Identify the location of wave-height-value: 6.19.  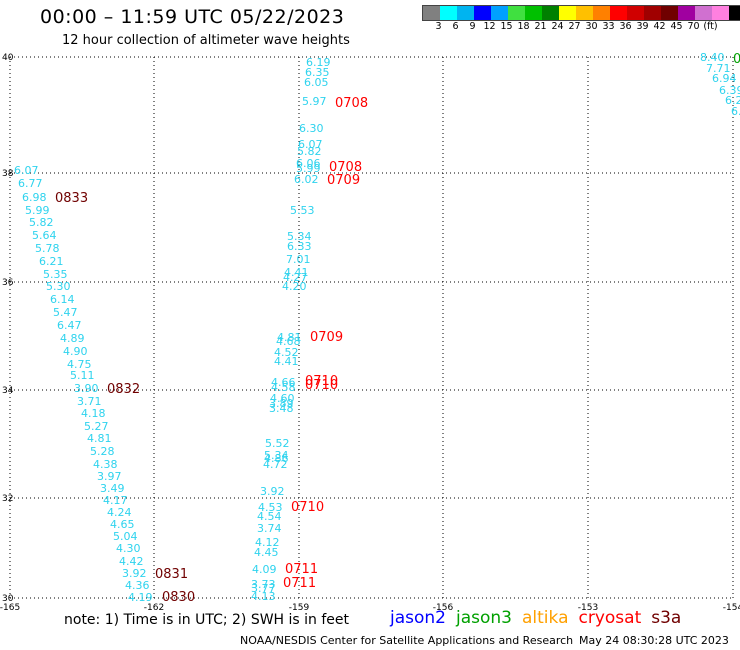
(318, 62).